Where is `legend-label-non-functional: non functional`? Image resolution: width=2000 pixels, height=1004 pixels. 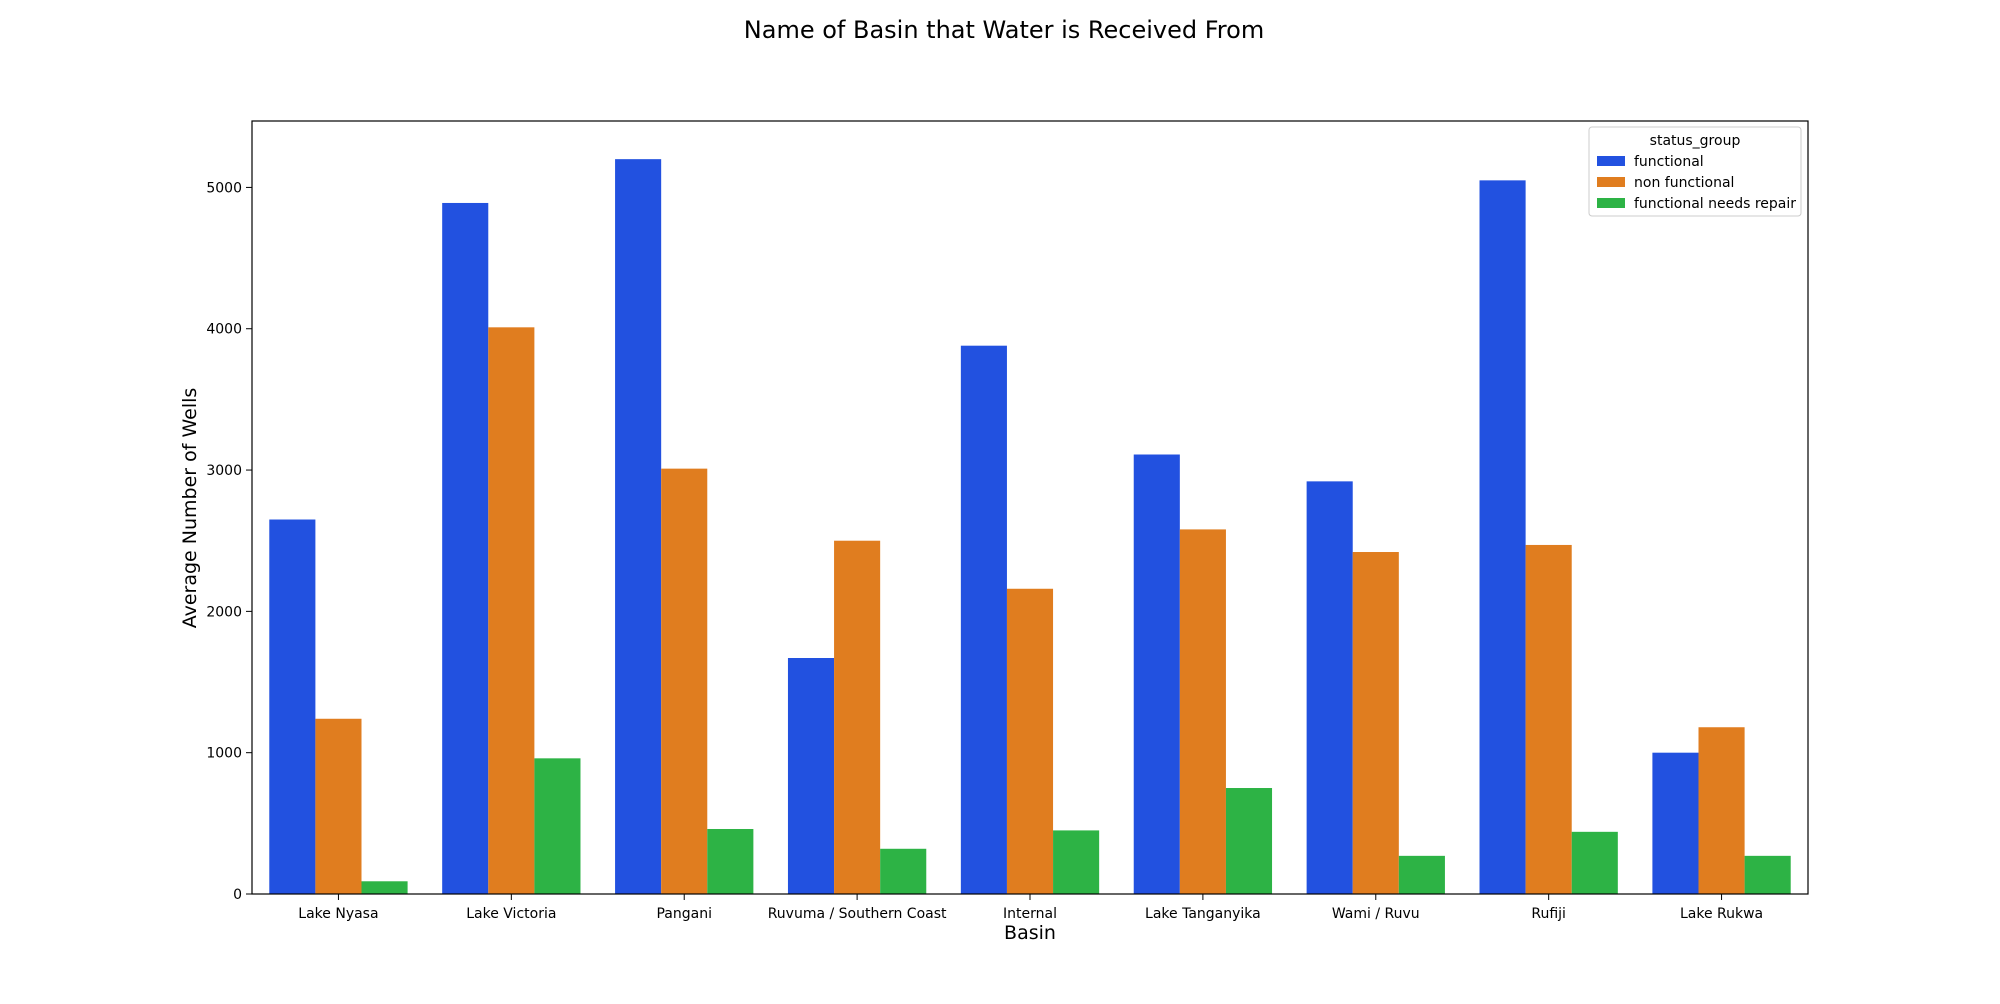
legend-label-non-functional: non functional is located at coordinates (1684, 183).